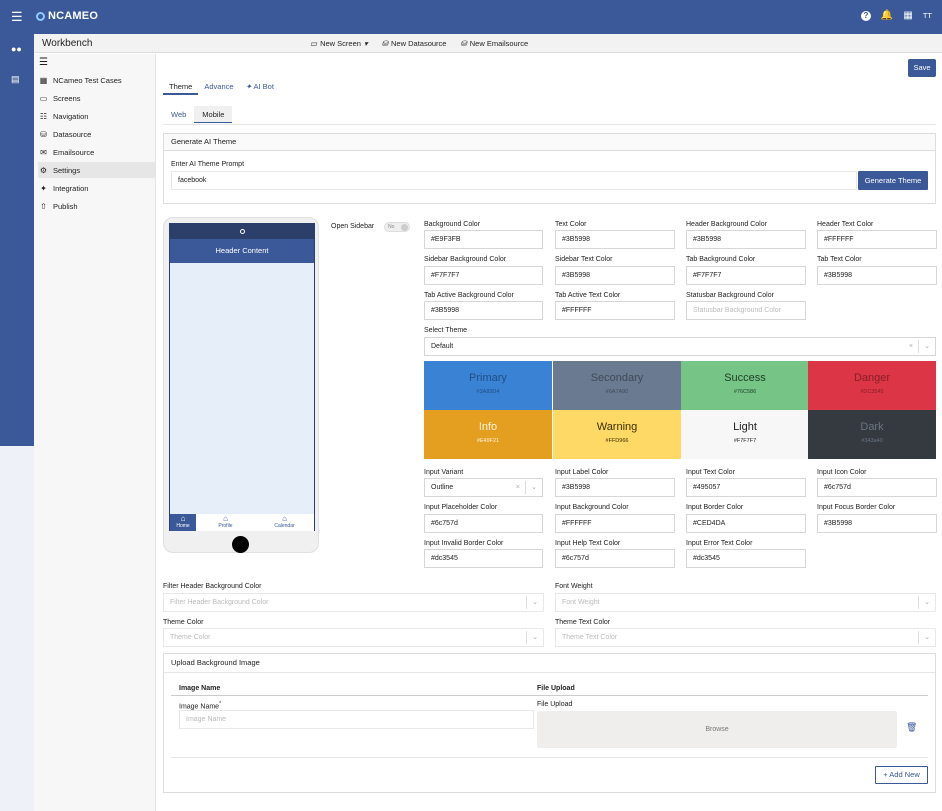  What do you see at coordinates (922, 68) in the screenshot?
I see `save-button: Save` at bounding box center [922, 68].